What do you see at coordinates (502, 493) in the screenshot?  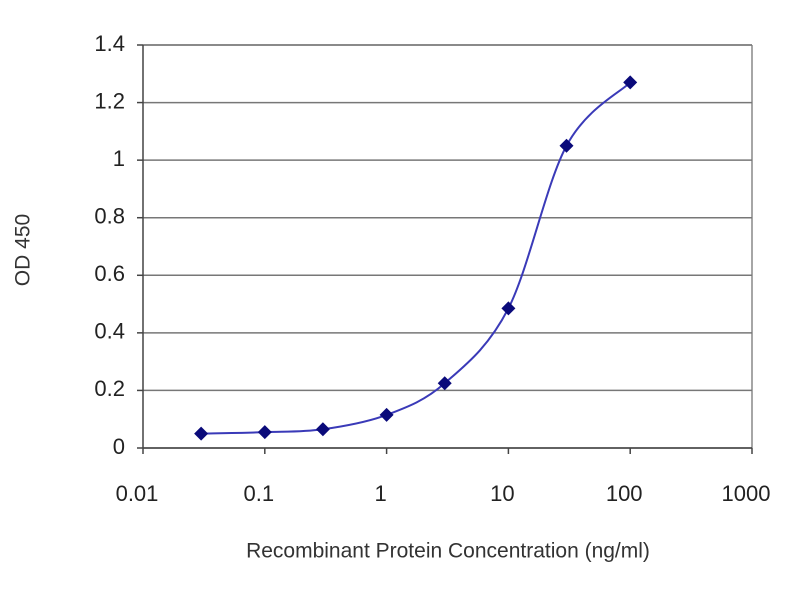 I see `x-tick-label: 10` at bounding box center [502, 493].